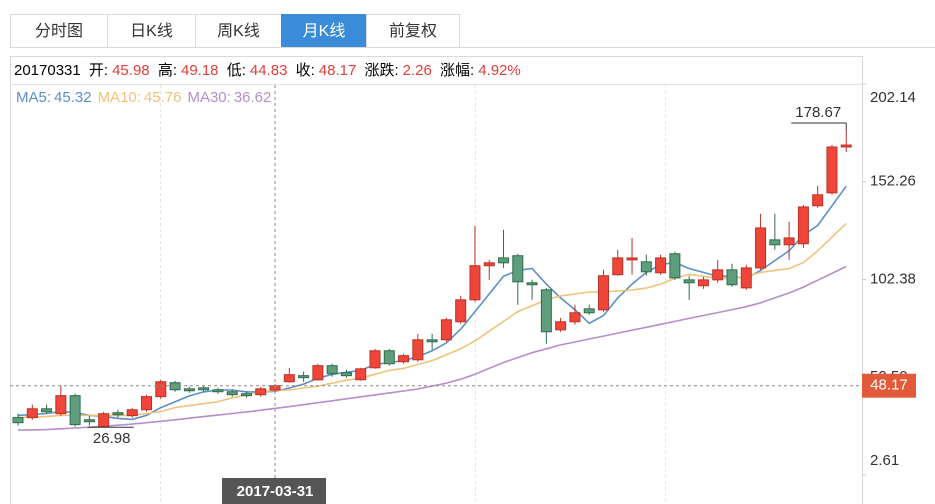 Image resolution: width=935 pixels, height=504 pixels. What do you see at coordinates (98, 70) in the screenshot?
I see `label: 开:` at bounding box center [98, 70].